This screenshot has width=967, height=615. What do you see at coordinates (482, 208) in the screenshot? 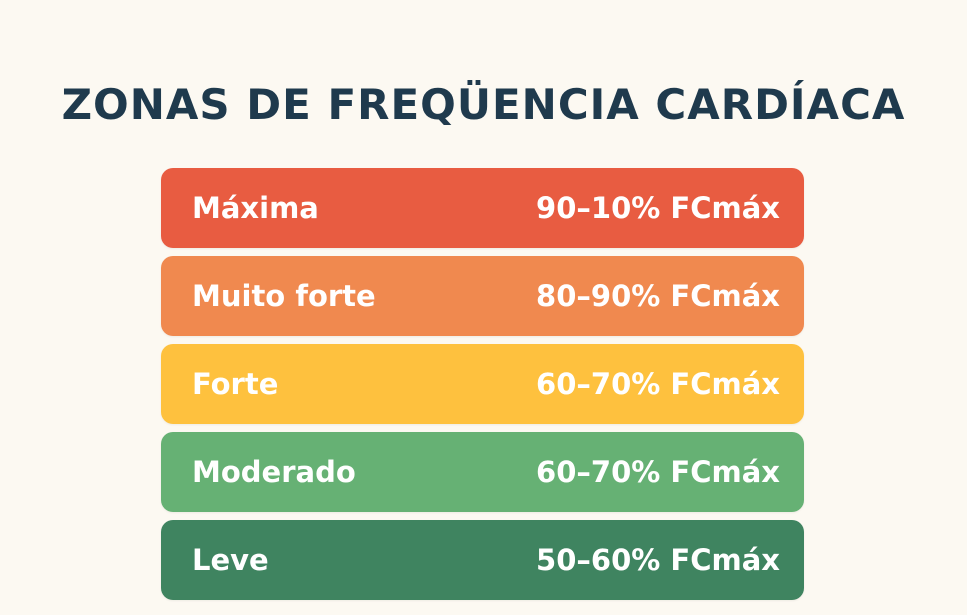
I see `zone-row-maxima: Máxima 90–10% FCmáx` at bounding box center [482, 208].